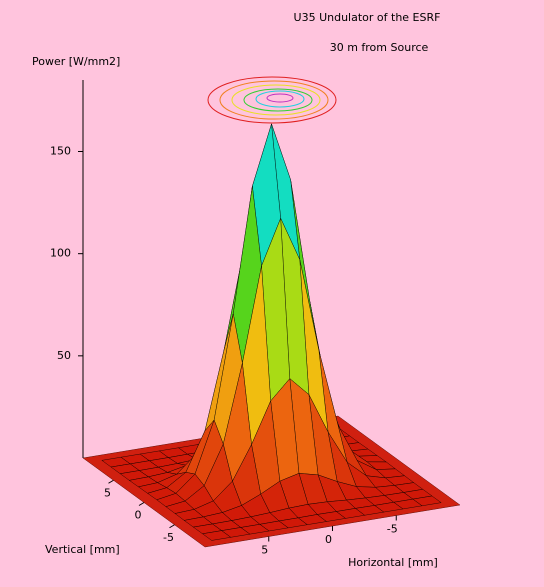  Describe the element at coordinates (60, 253) in the screenshot. I see `z-tick-label: 100` at that location.